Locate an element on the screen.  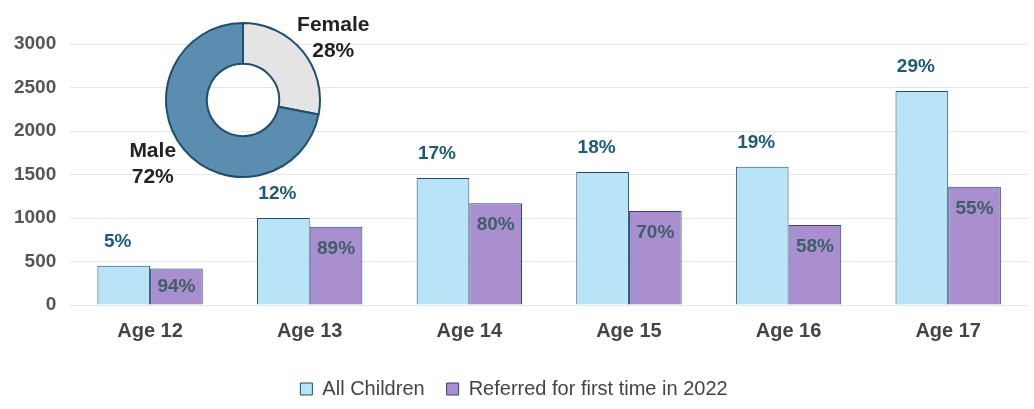
legend-label: Referred for first time in 2022 is located at coordinates (598, 387).